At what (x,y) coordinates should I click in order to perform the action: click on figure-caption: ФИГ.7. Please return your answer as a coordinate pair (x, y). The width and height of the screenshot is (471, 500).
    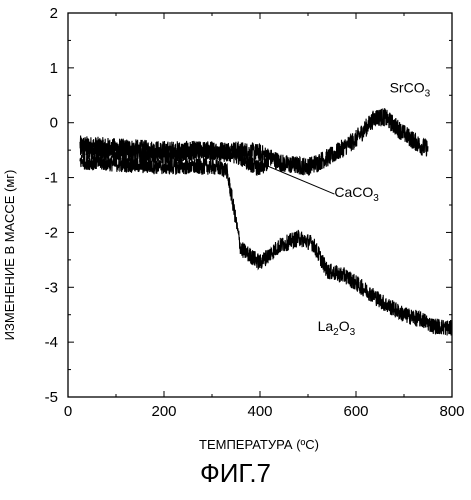
    Looking at the image, I should click on (235, 473).